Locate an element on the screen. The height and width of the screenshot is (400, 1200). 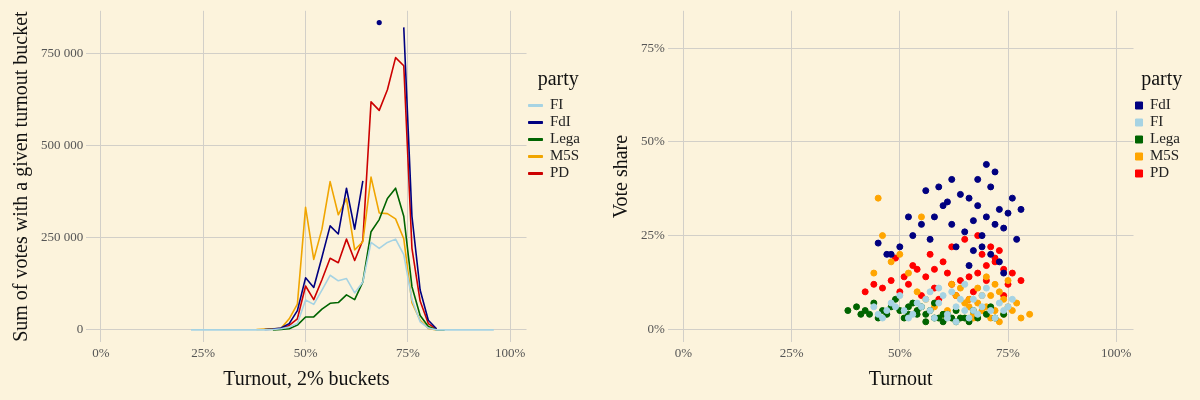
y-tick-label: 750 000 is located at coordinates (62, 52).